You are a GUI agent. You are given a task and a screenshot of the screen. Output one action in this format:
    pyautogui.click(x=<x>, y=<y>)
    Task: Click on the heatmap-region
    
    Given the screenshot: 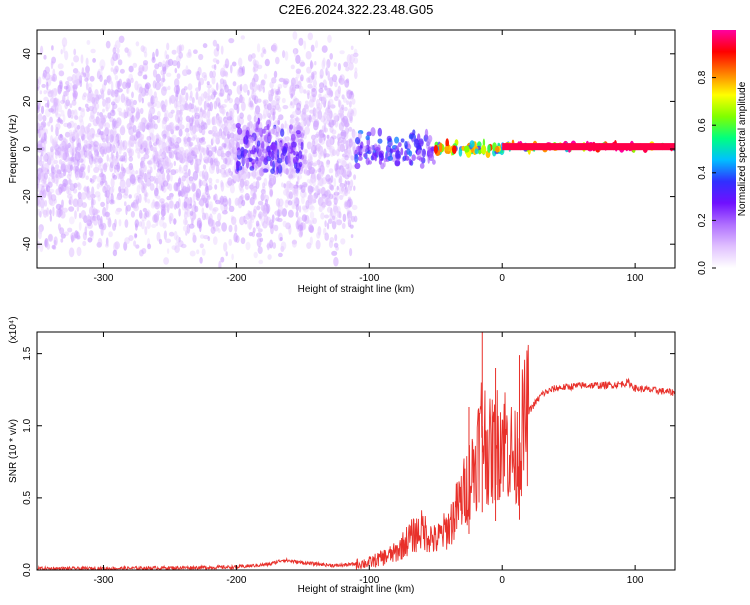 What is the action you would take?
    pyautogui.click(x=270, y=147)
    